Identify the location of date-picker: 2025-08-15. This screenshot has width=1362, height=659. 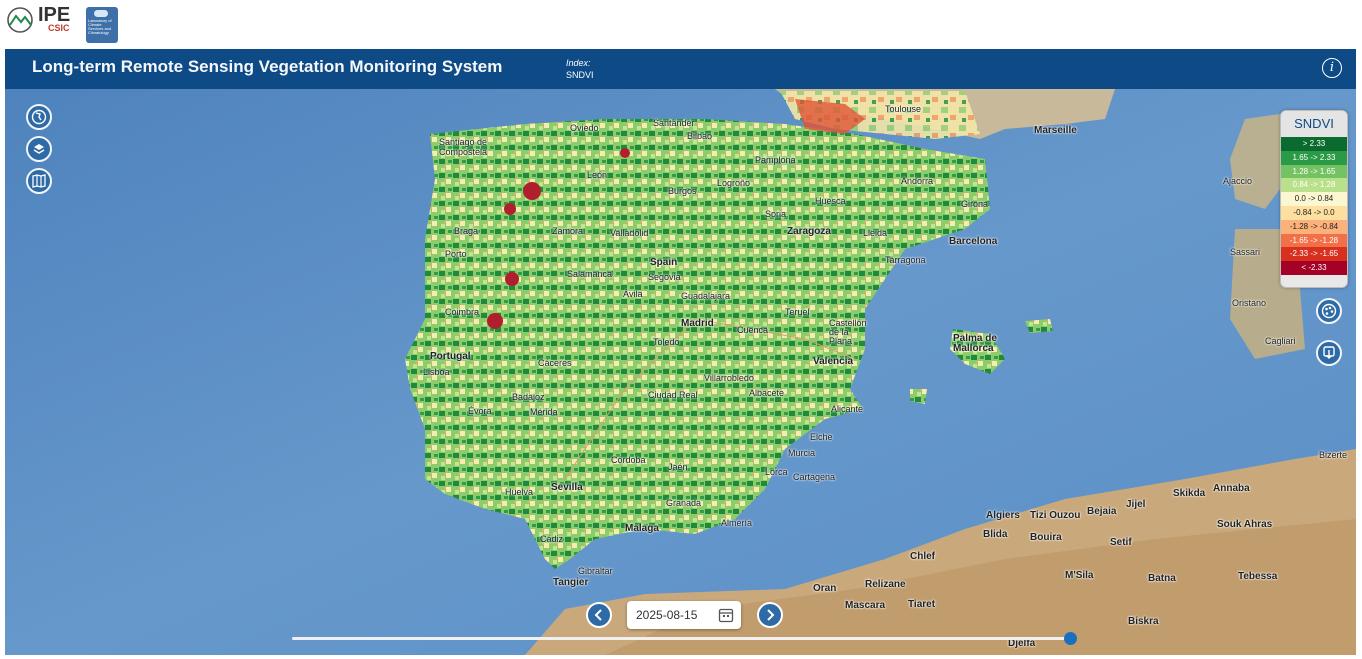
(684, 615).